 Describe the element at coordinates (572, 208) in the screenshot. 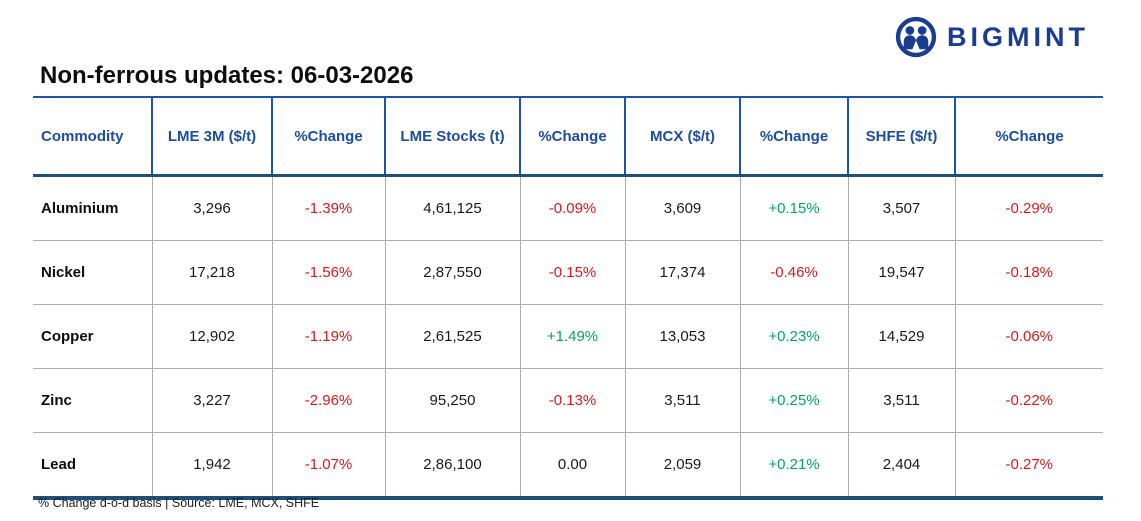

I see `cell-stocks-change: -0.09%` at that location.